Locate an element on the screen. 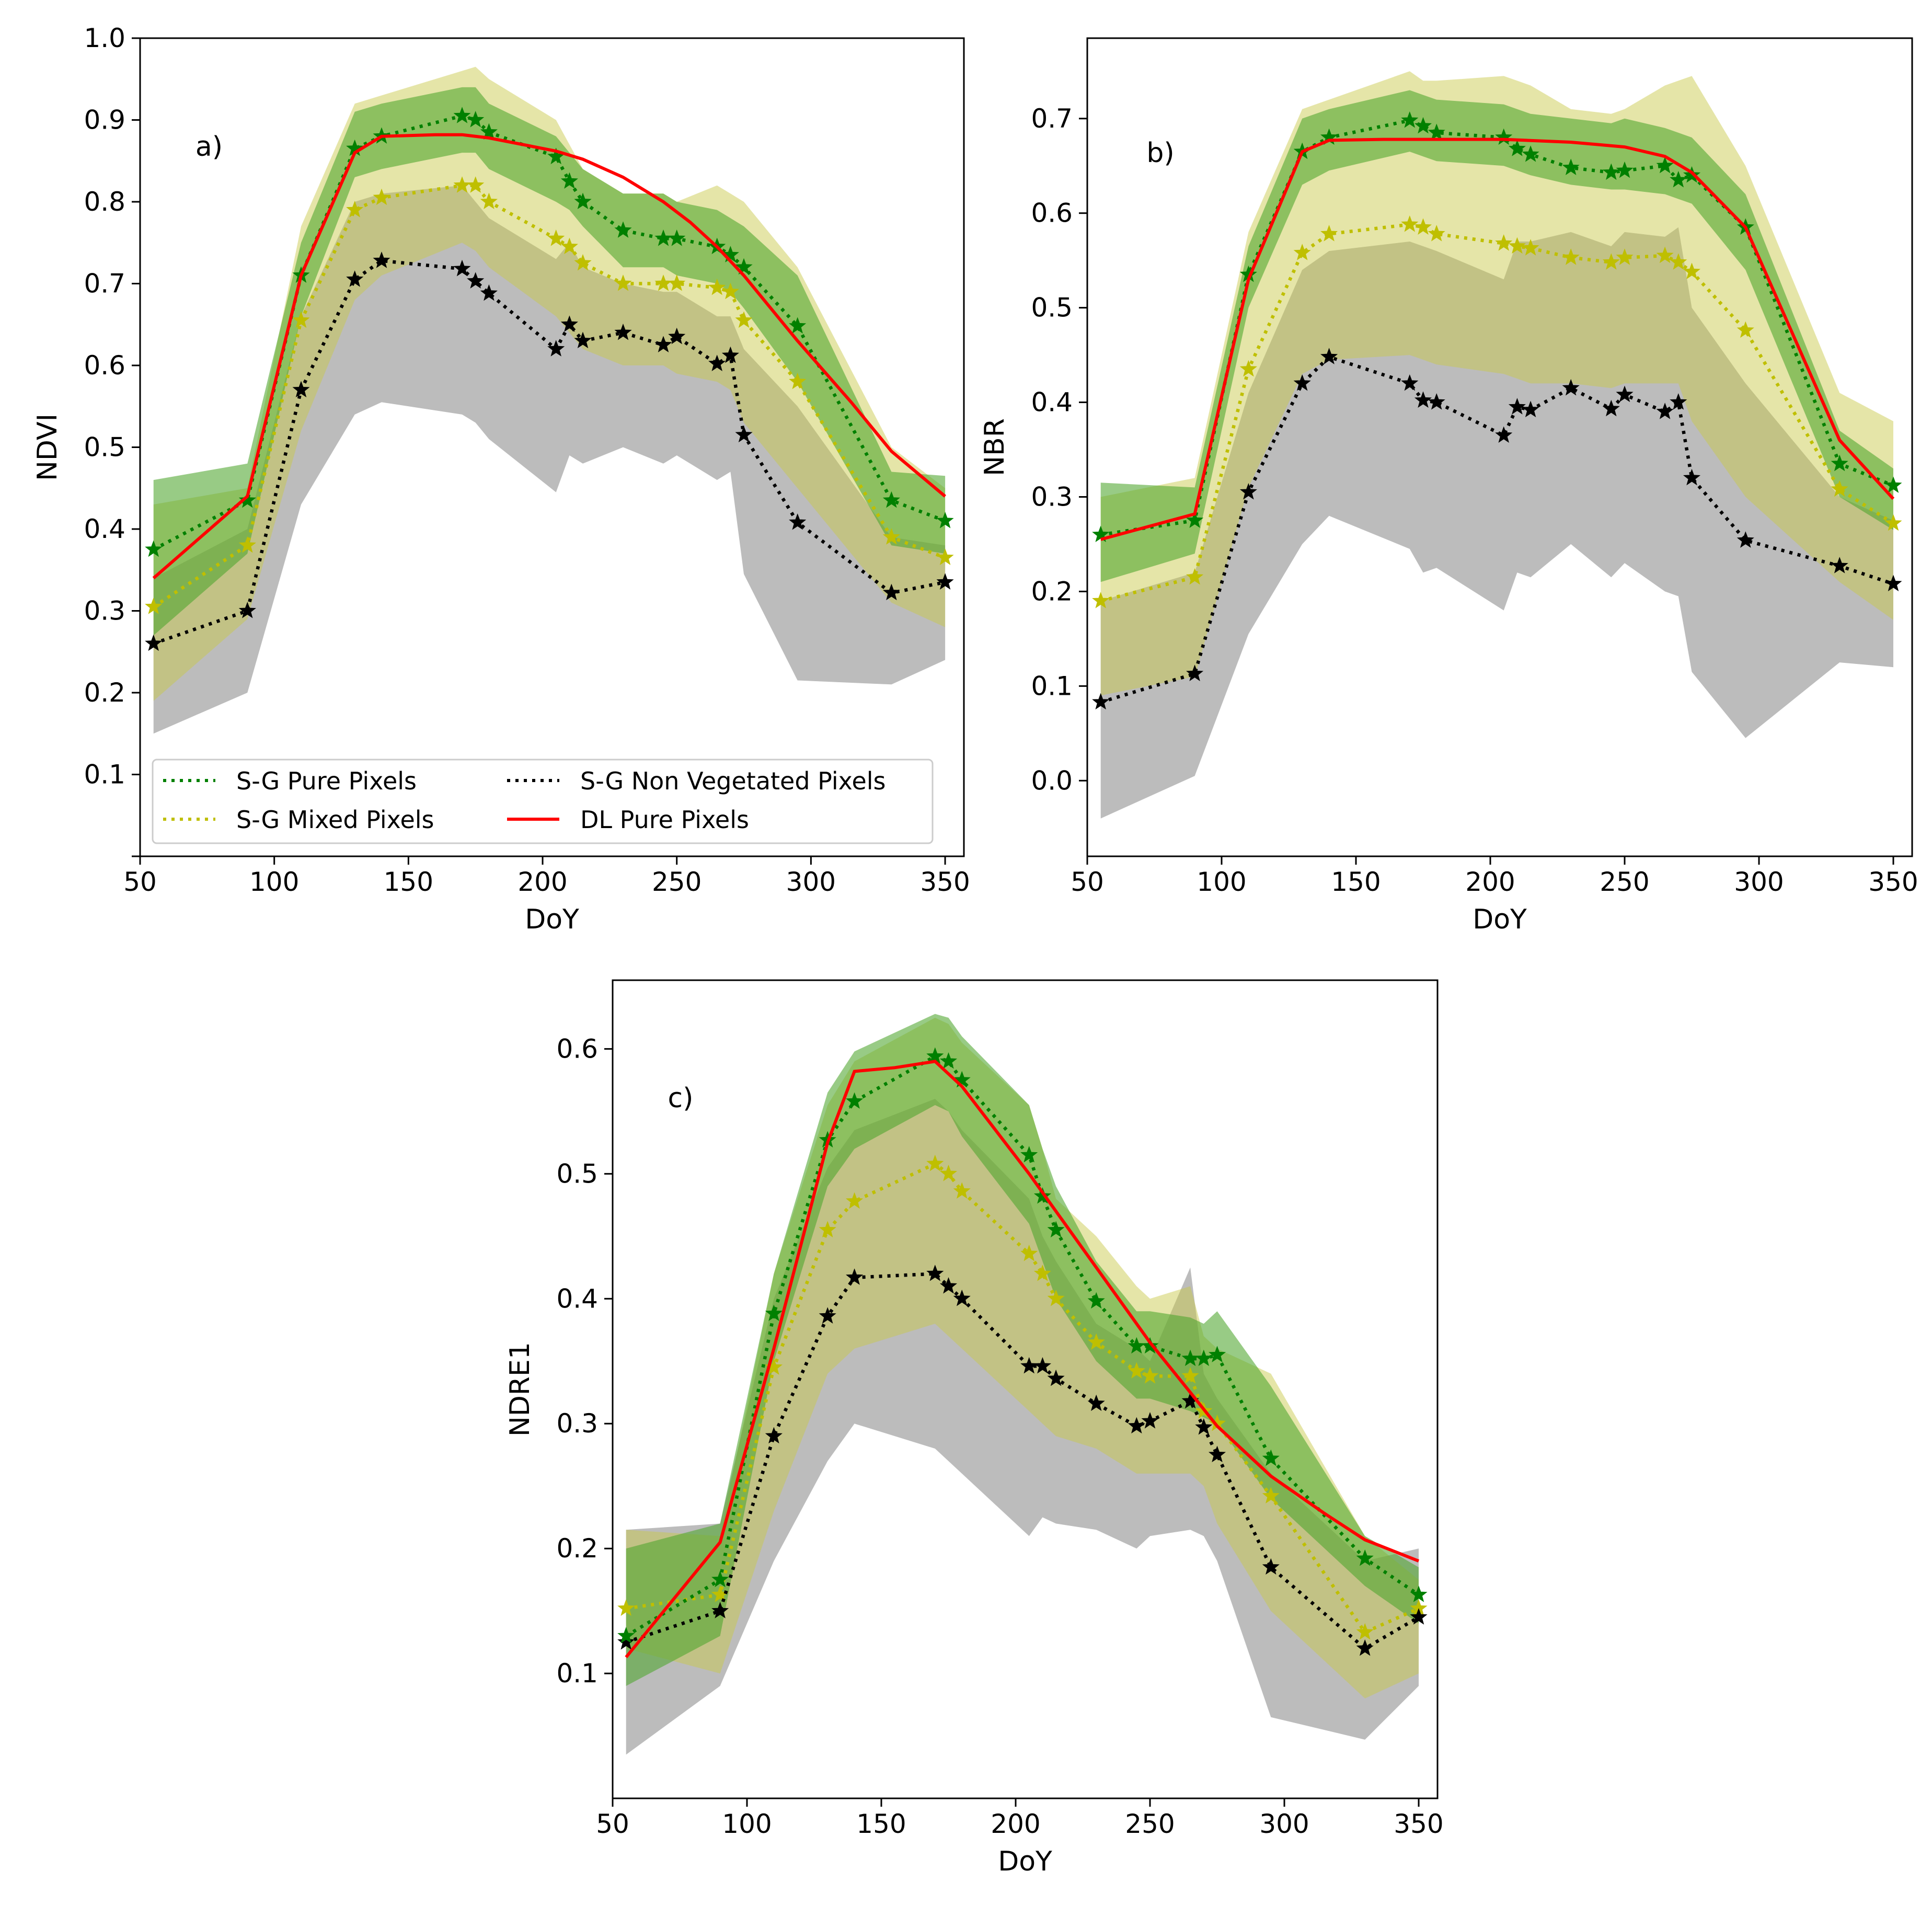 The image size is (1932, 1905). x-tick-label: 350 is located at coordinates (1418, 1824).